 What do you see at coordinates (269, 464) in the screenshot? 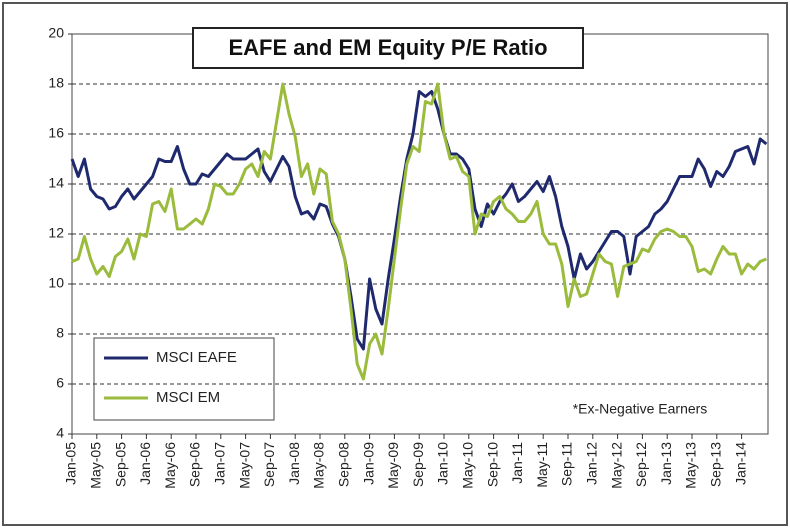
I see `x-tick-label: Sep-07` at bounding box center [269, 464].